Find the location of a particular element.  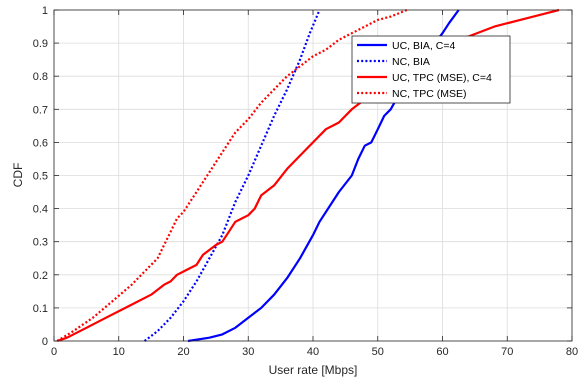

x-tick-label: 70 is located at coordinates (507, 352).